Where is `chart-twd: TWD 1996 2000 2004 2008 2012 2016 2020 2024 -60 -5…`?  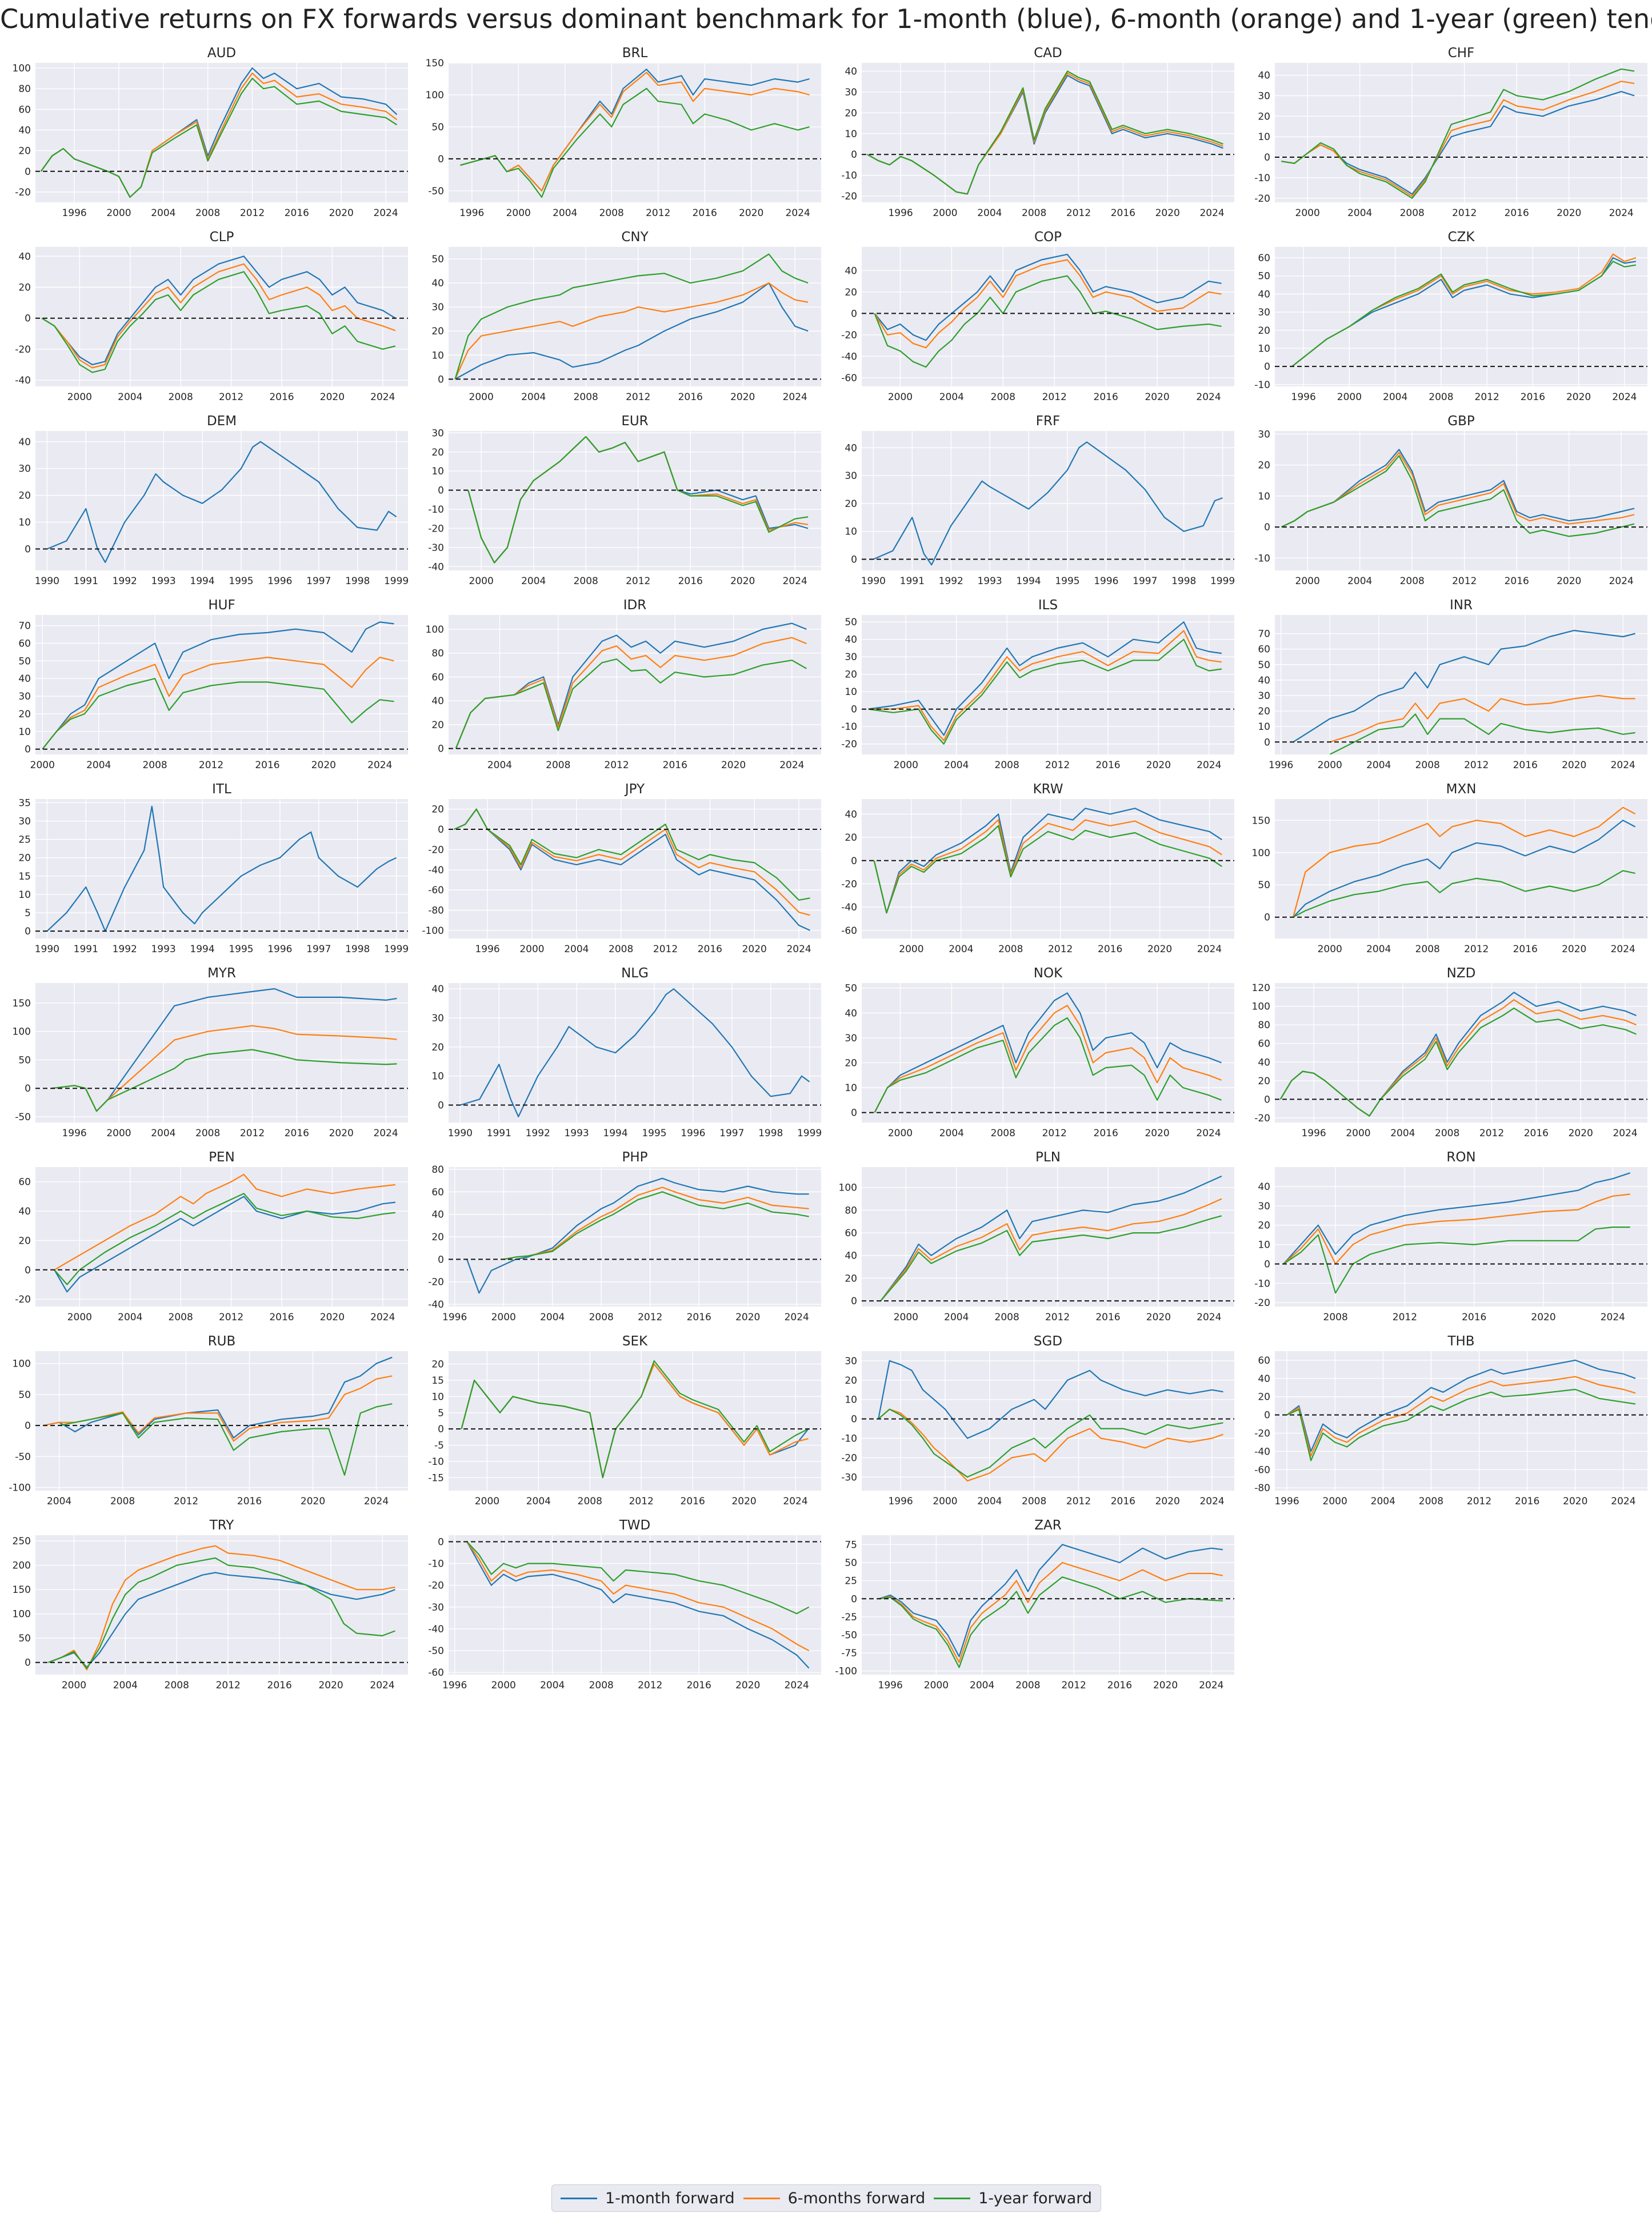
chart-twd: TWD 1996 2000 2004 2008 2012 2016 2020 2024 -60 -5… is located at coordinates (624, 1605).